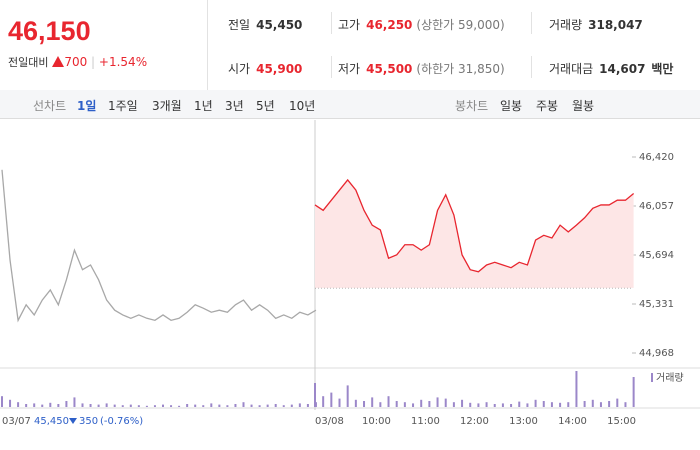 The width and height of the screenshot is (700, 450). I want to click on stat: 고가 46,250 (상한가 59,000), so click(421, 24).